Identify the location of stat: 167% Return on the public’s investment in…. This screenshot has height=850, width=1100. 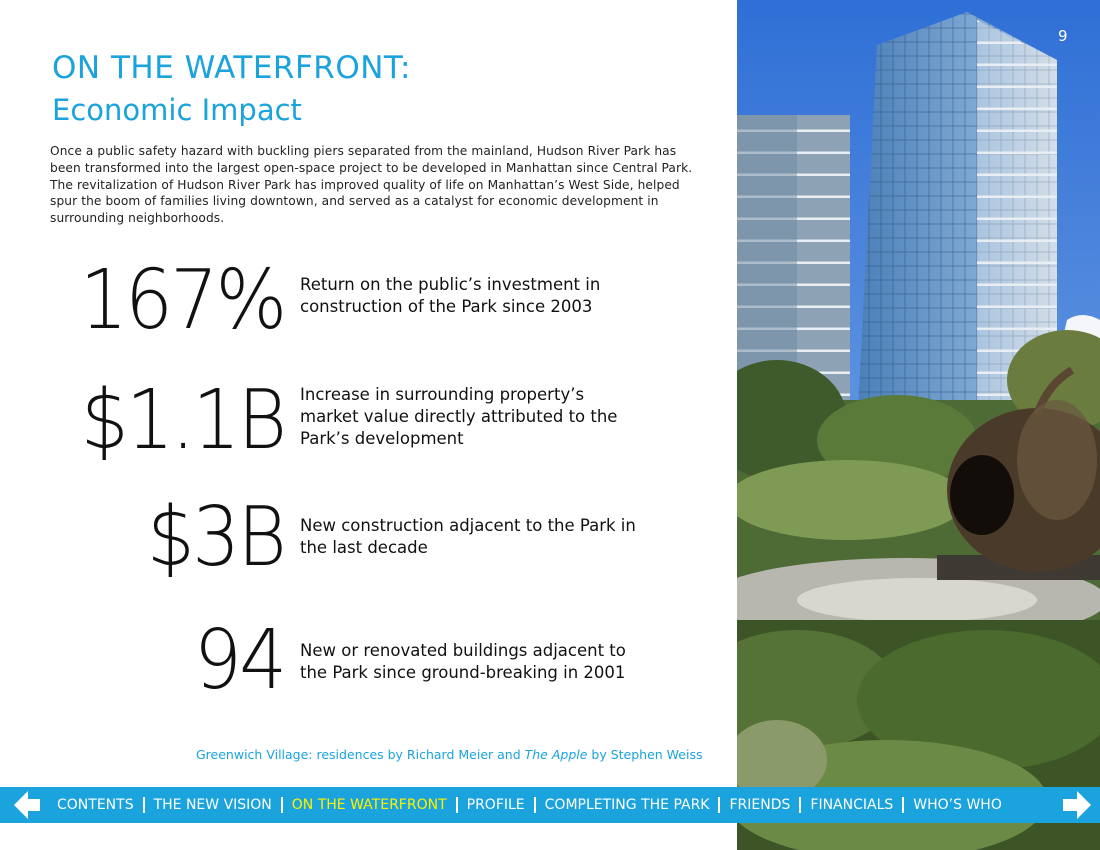
(360, 308).